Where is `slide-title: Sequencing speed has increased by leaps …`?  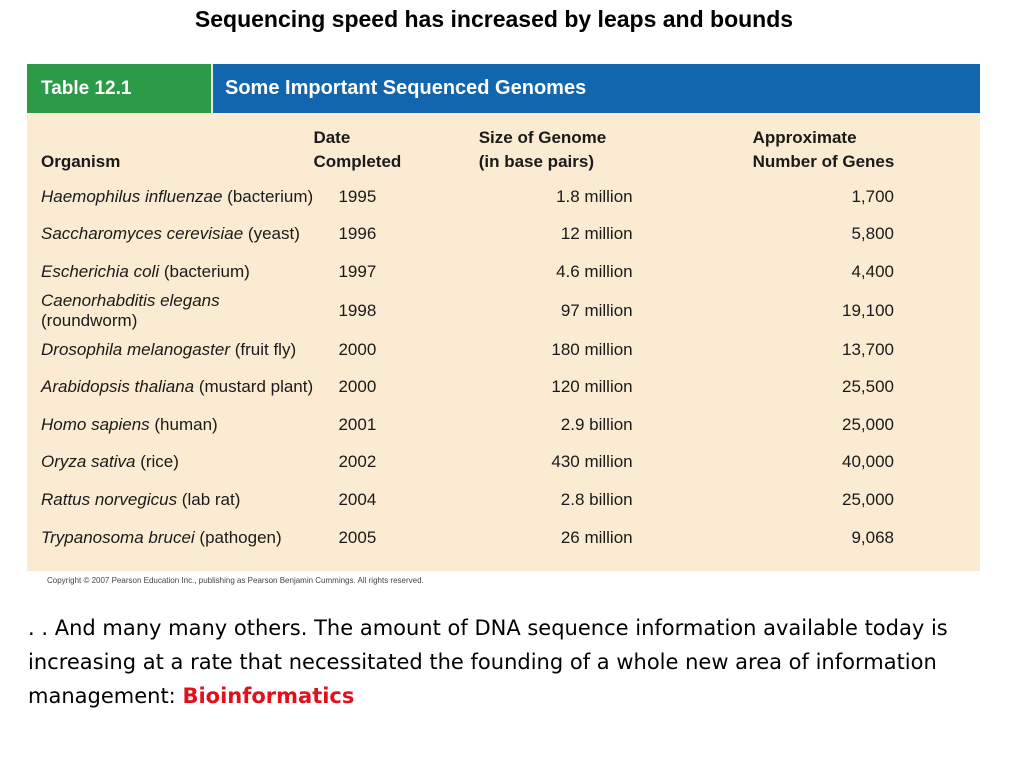 slide-title: Sequencing speed has increased by leaps … is located at coordinates (494, 19).